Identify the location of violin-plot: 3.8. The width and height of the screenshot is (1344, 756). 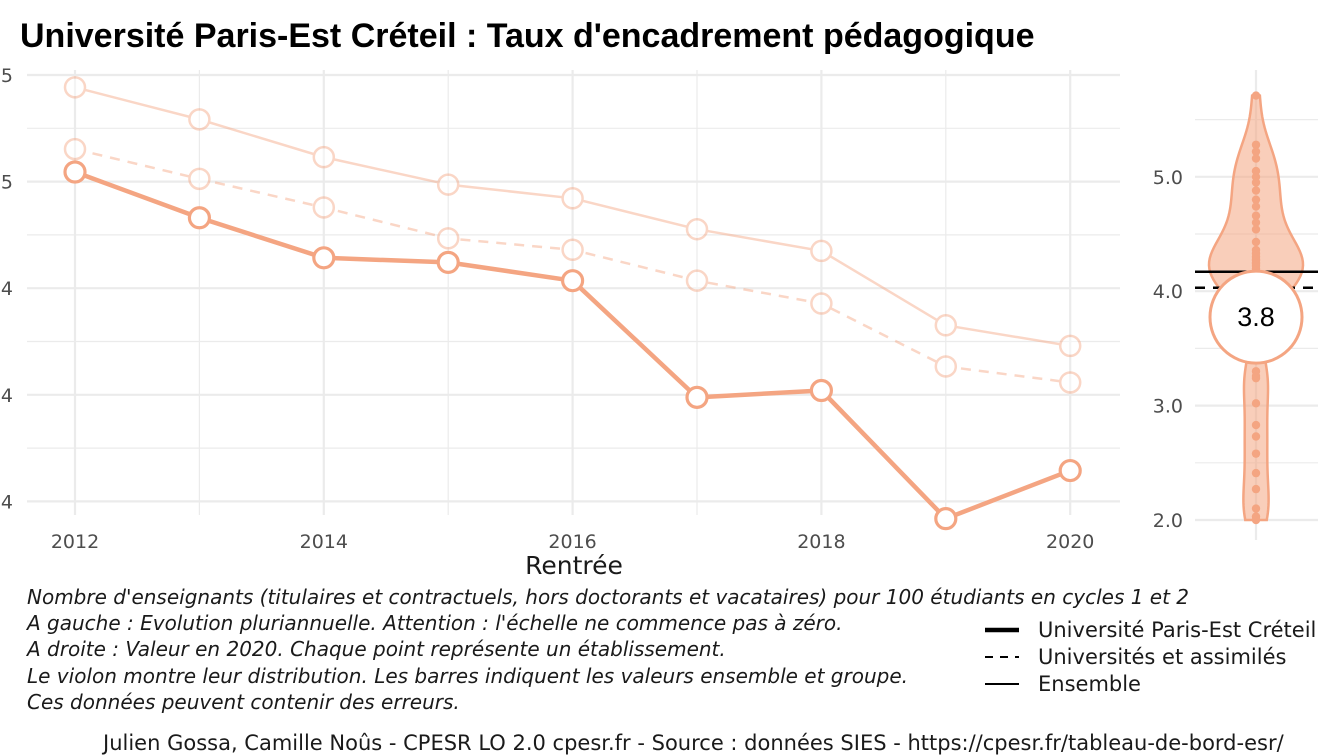
(1256, 308).